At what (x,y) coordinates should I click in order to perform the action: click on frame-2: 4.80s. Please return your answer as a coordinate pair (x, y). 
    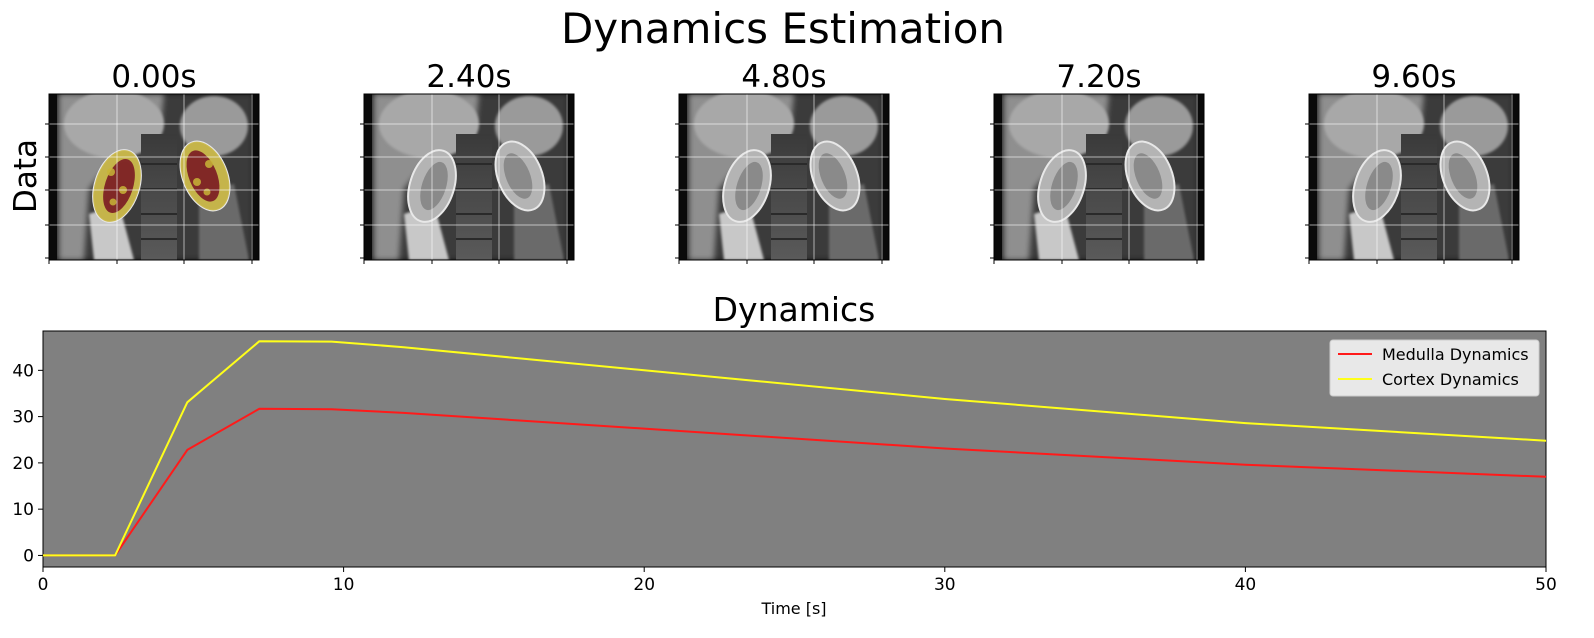
    Looking at the image, I should click on (782, 161).